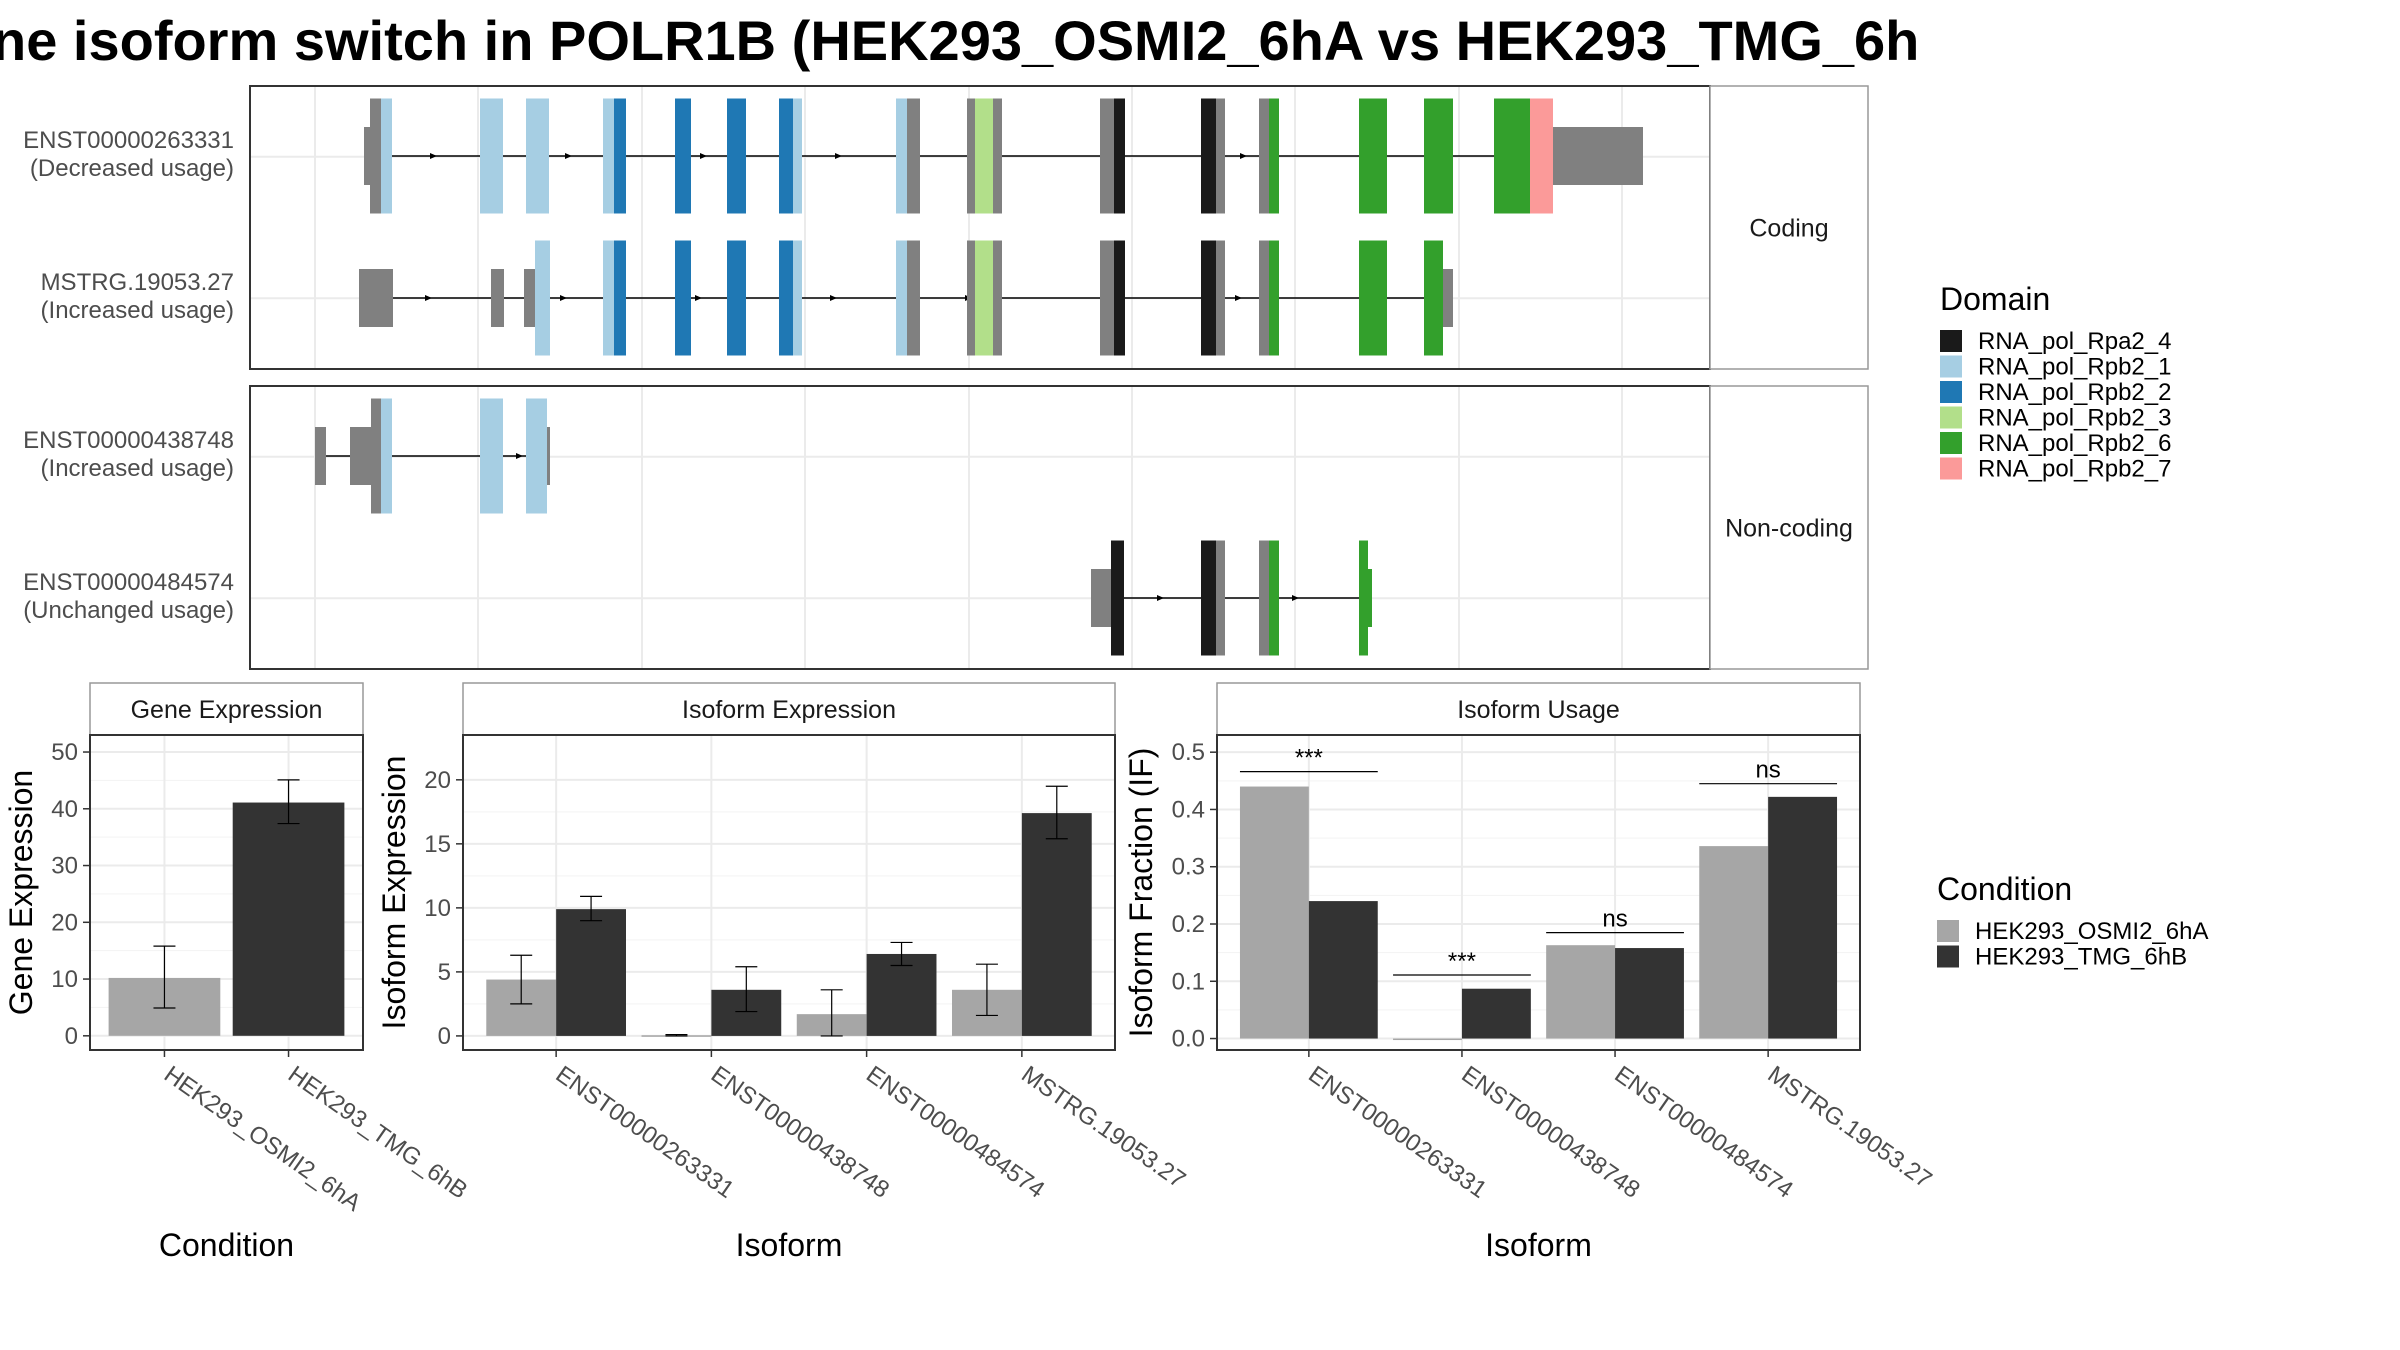 This screenshot has width=2400, height=1350. I want to click on y-tick-label: 0.5, so click(1188, 752).